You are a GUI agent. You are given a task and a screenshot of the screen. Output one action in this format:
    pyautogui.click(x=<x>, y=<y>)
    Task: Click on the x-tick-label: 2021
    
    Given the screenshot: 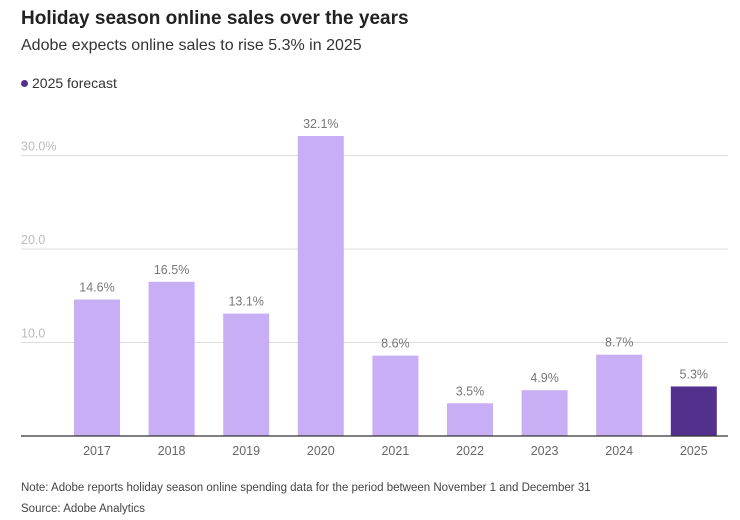 What is the action you would take?
    pyautogui.click(x=395, y=451)
    